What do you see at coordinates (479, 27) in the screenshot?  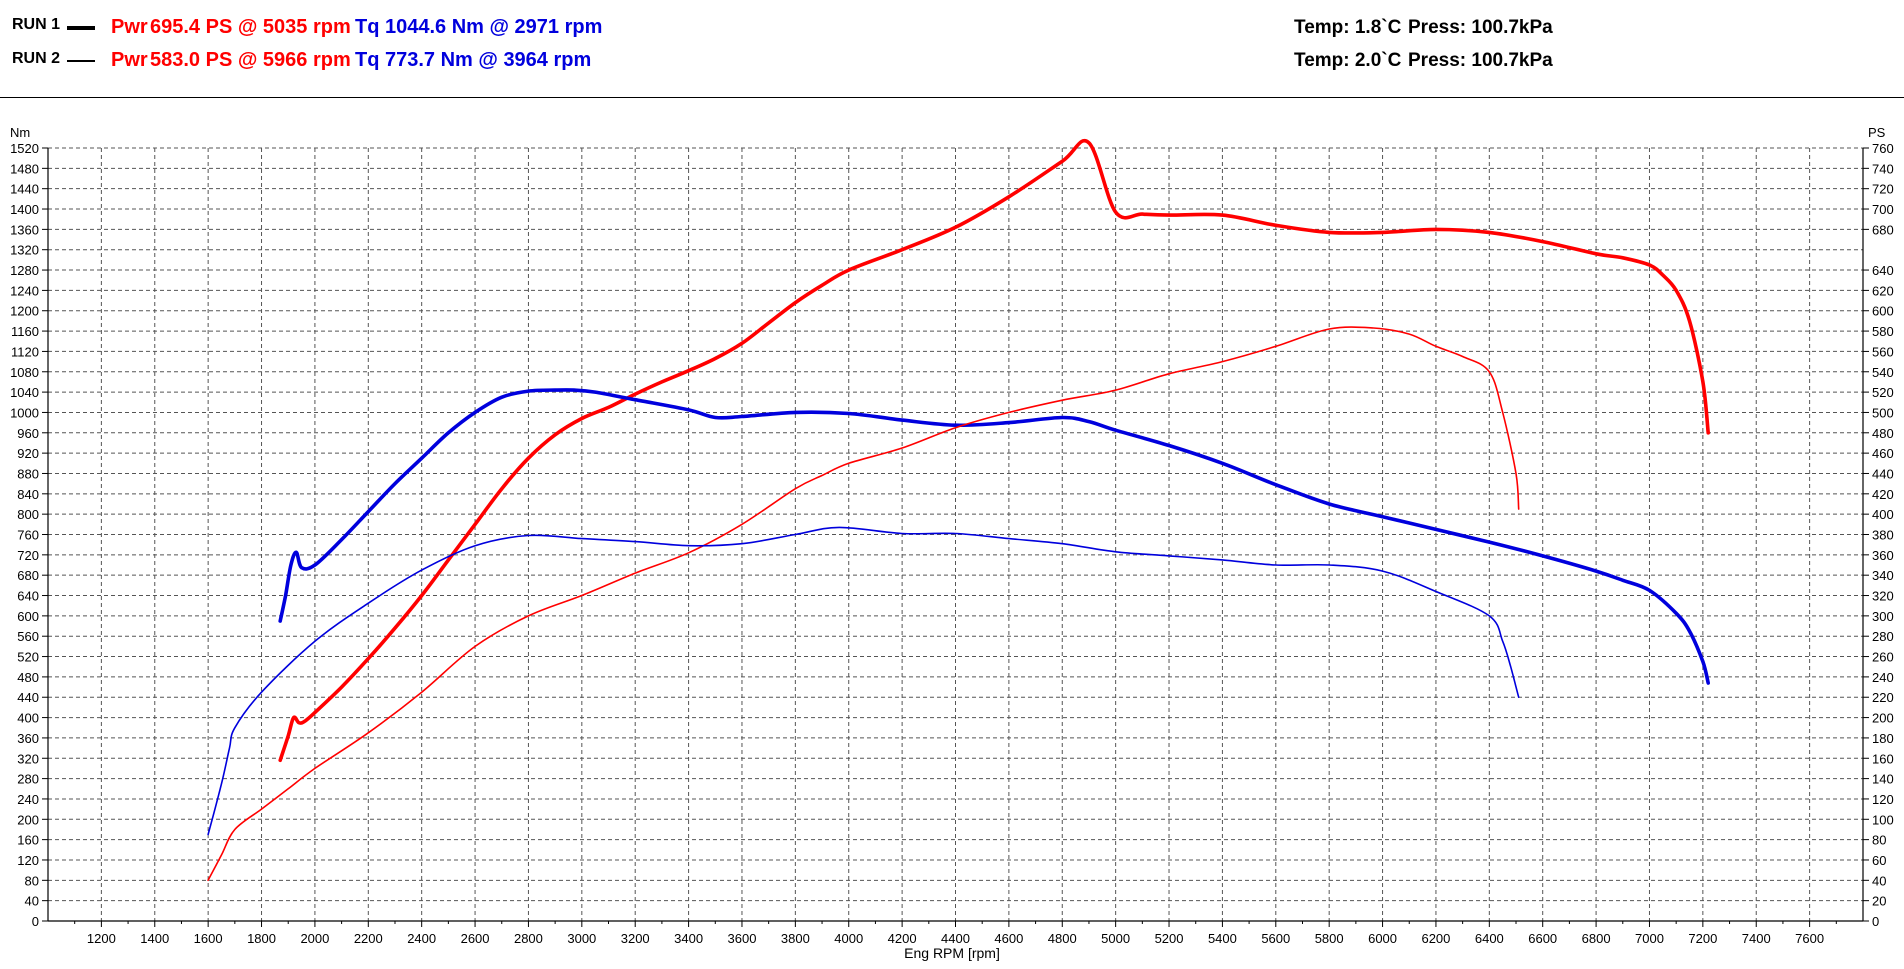 I see `run1-torque-value: Tq 1044.6 Nm @ 2971 rpm` at bounding box center [479, 27].